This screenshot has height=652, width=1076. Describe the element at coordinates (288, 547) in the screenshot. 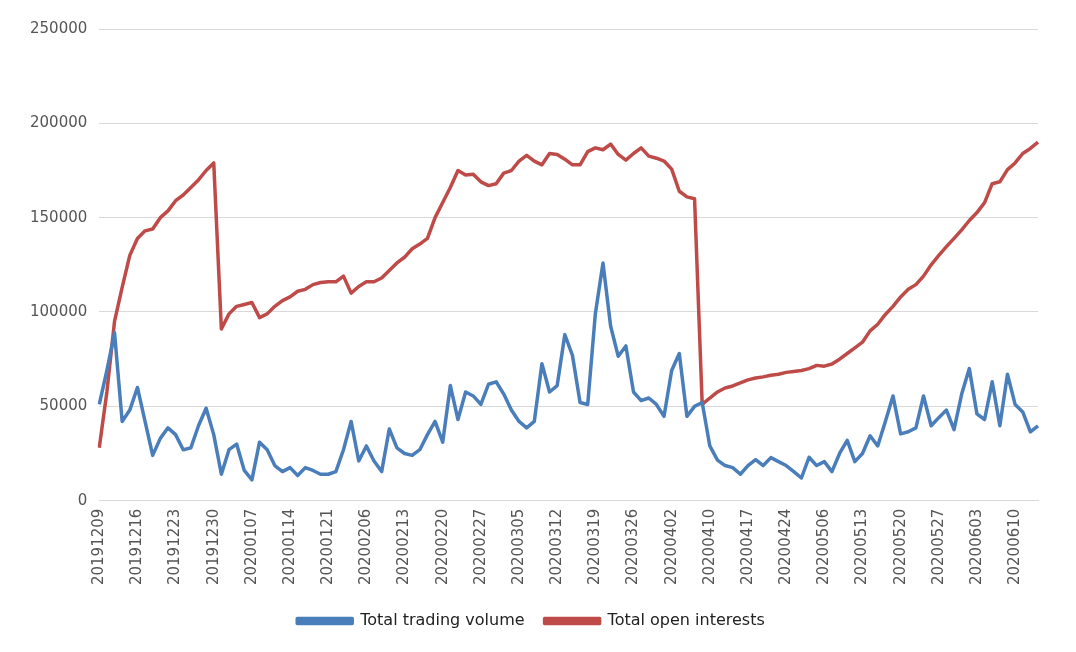

I see `x-tick-label: 20200114` at that location.